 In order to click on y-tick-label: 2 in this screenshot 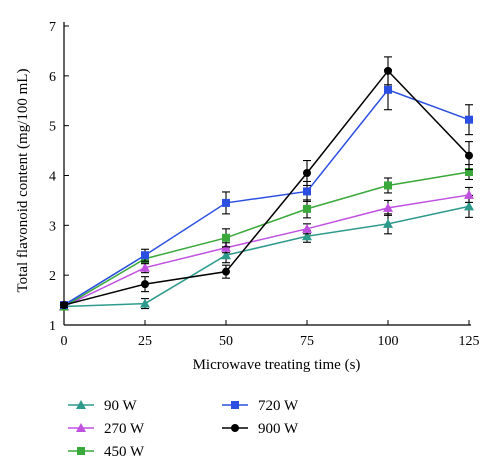, I will do `click(52, 276)`.